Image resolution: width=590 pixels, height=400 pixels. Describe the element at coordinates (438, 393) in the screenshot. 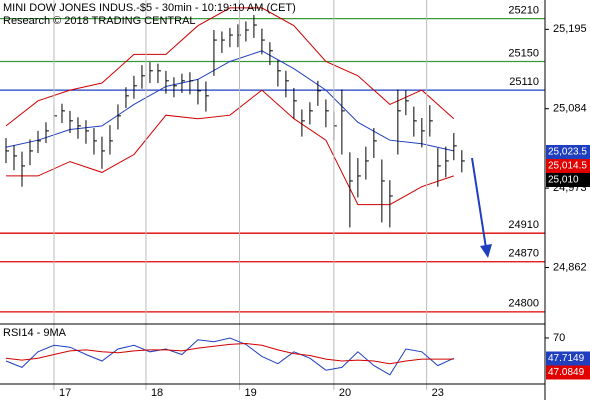

I see `x-tick-label: 23` at that location.